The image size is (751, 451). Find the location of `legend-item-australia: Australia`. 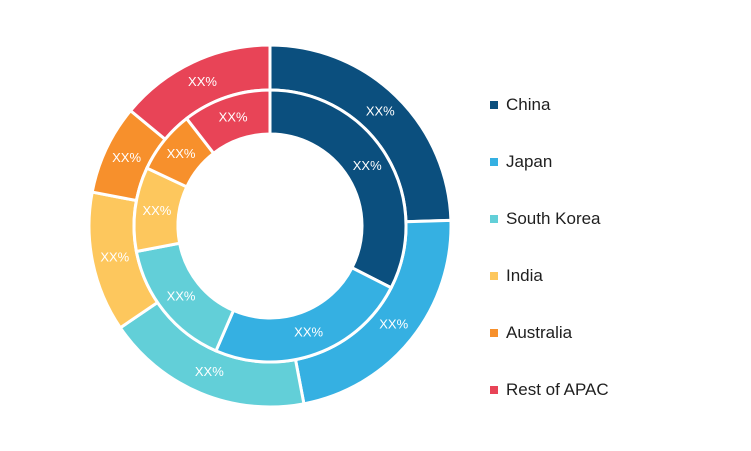

legend-item-australia: Australia is located at coordinates (549, 332).